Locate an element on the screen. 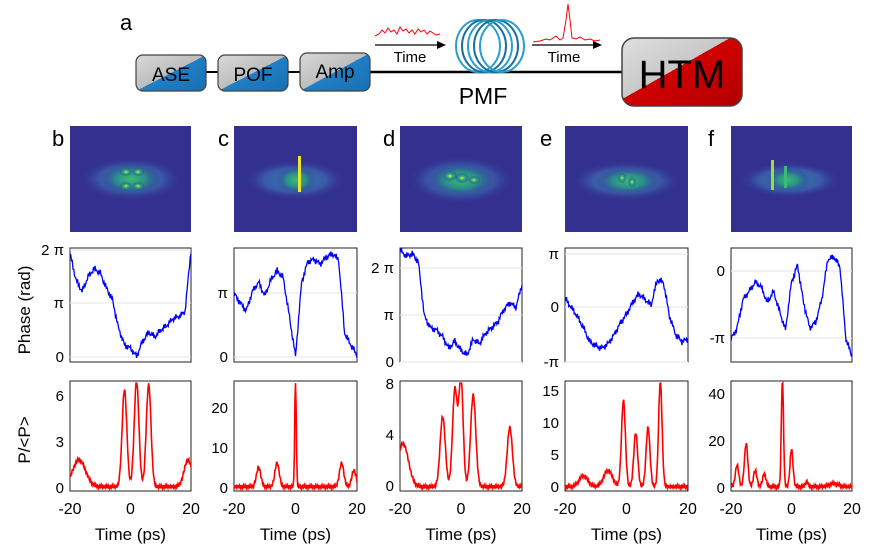 The image size is (872, 556). time-label-out: Time is located at coordinates (564, 57).